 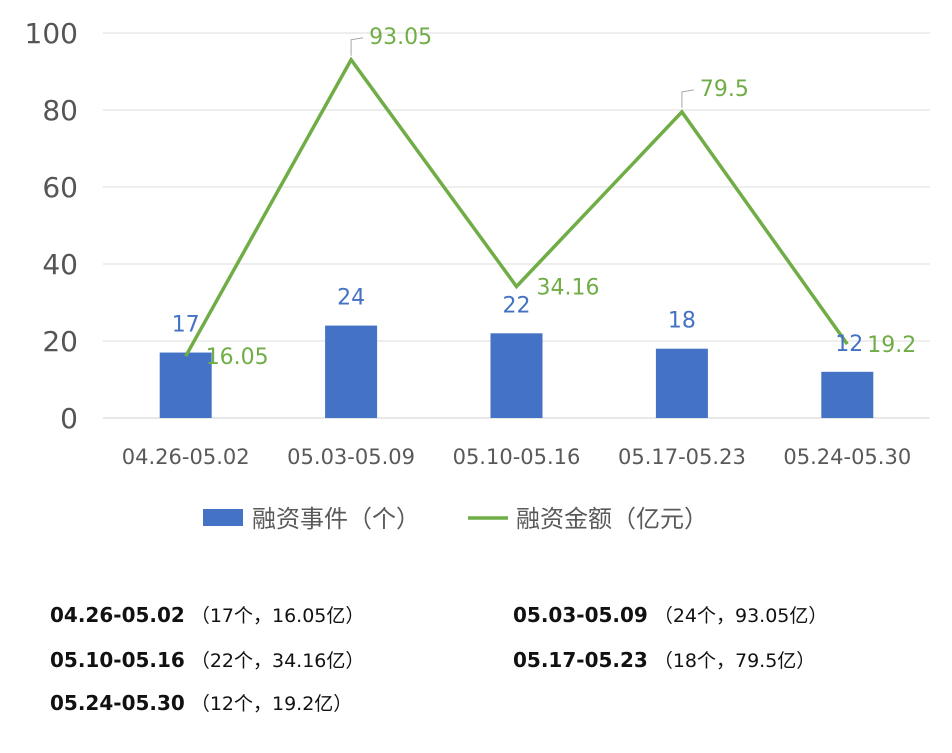 What do you see at coordinates (351, 298) in the screenshot?
I see `bar-data-label: 24` at bounding box center [351, 298].